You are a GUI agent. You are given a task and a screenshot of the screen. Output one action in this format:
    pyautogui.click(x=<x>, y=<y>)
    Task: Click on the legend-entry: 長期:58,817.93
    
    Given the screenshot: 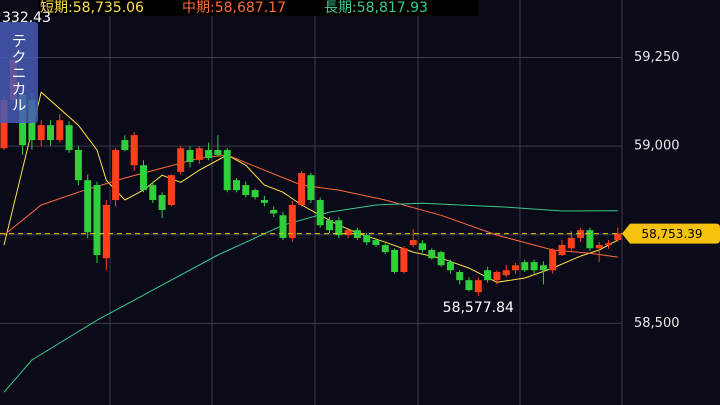 What is the action you would take?
    pyautogui.click(x=376, y=8)
    